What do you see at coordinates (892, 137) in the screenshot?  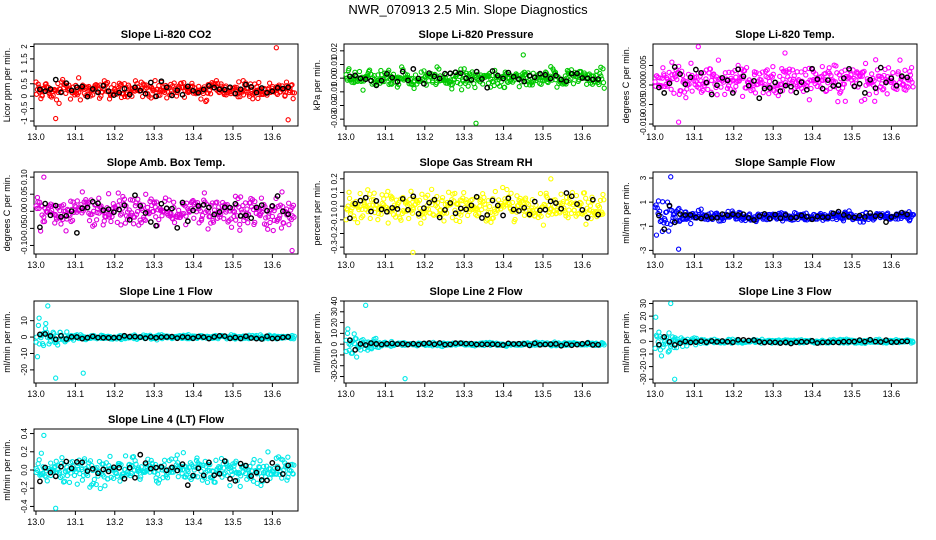 I see `x-tick-label: 13.6` at bounding box center [892, 137].